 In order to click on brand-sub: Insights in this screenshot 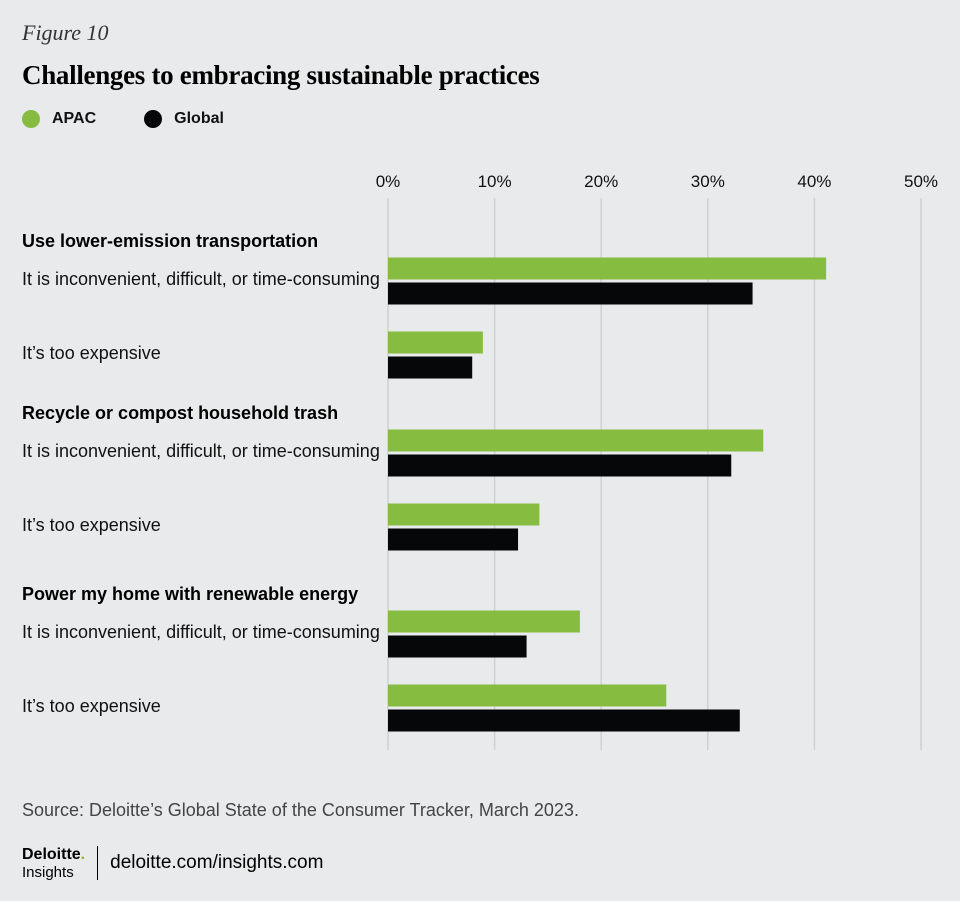, I will do `click(48, 872)`.